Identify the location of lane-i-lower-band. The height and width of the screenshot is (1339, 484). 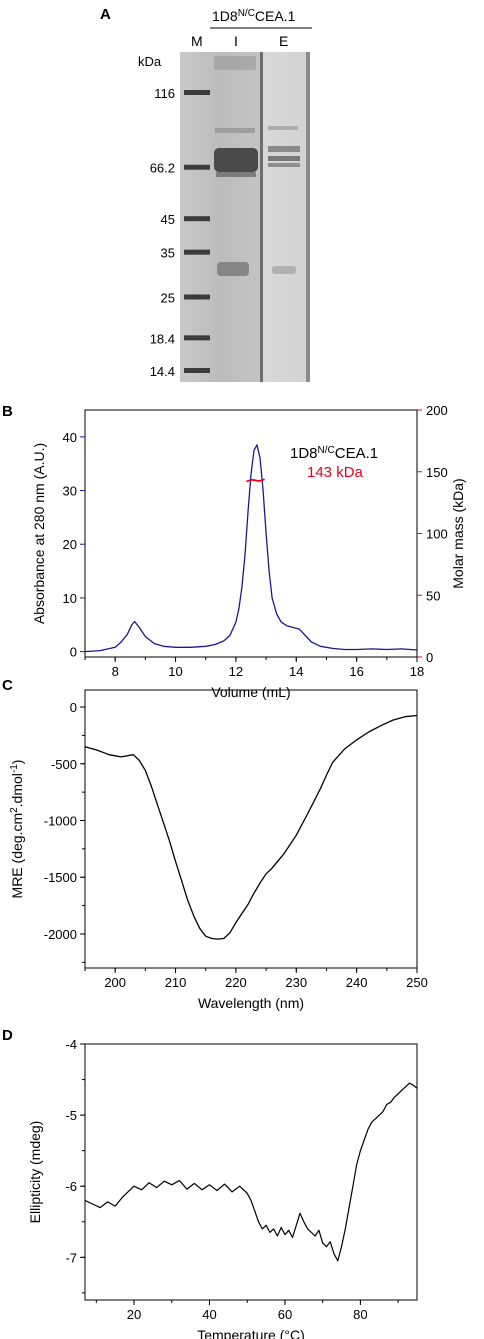
(236, 174).